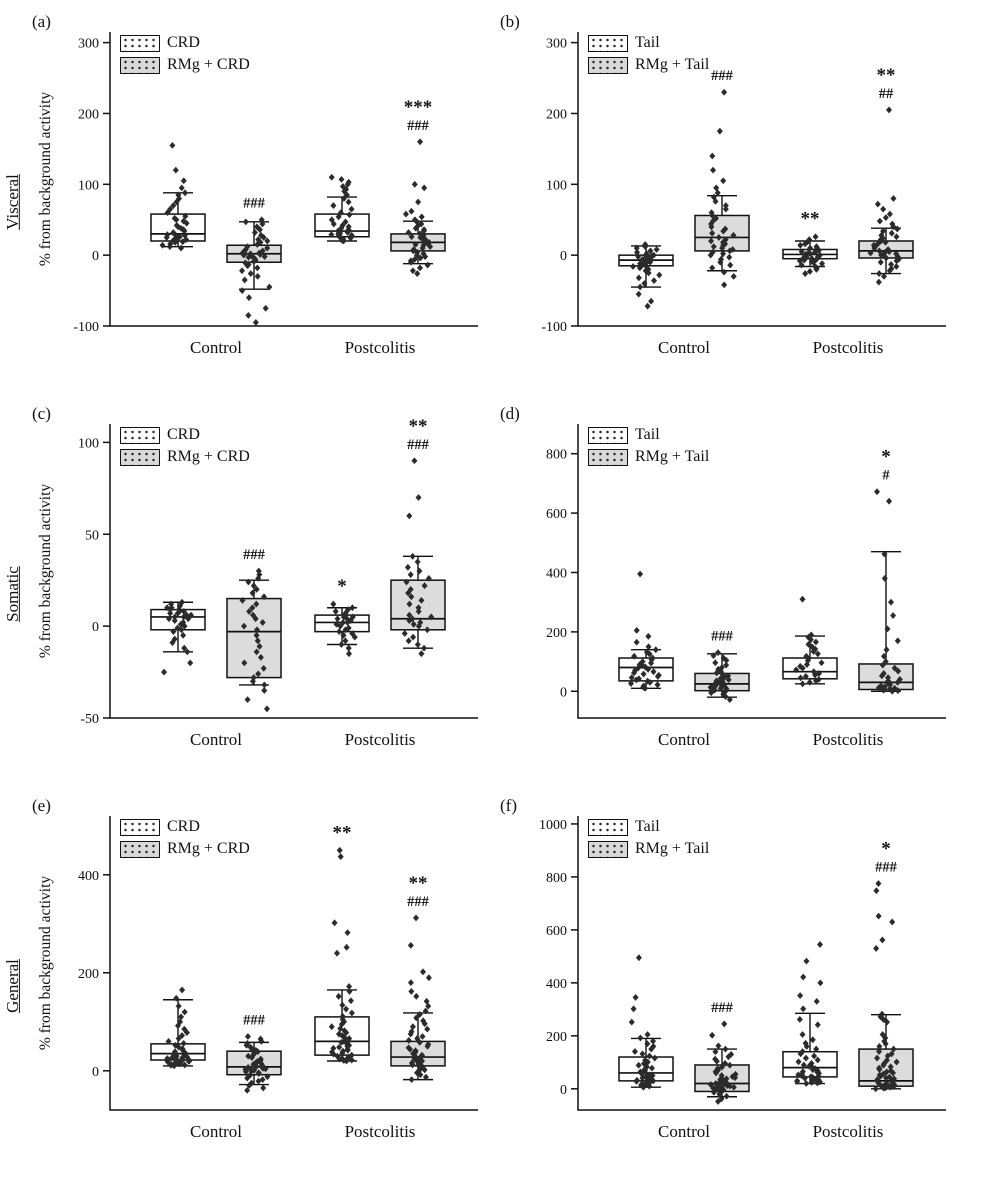 The height and width of the screenshot is (1197, 988). What do you see at coordinates (92, 535) in the screenshot?
I see `svg-text: 50` at bounding box center [92, 535].